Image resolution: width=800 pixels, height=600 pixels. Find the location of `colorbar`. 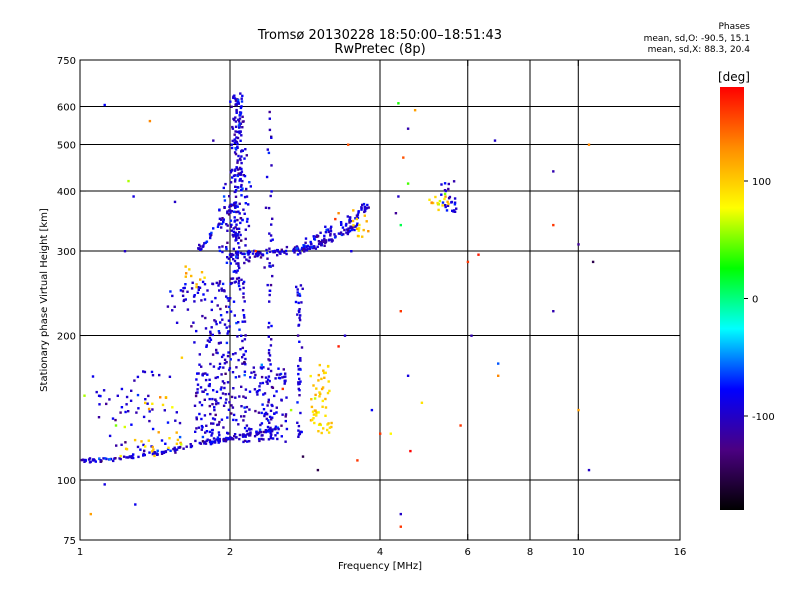

colorbar is located at coordinates (732, 298).